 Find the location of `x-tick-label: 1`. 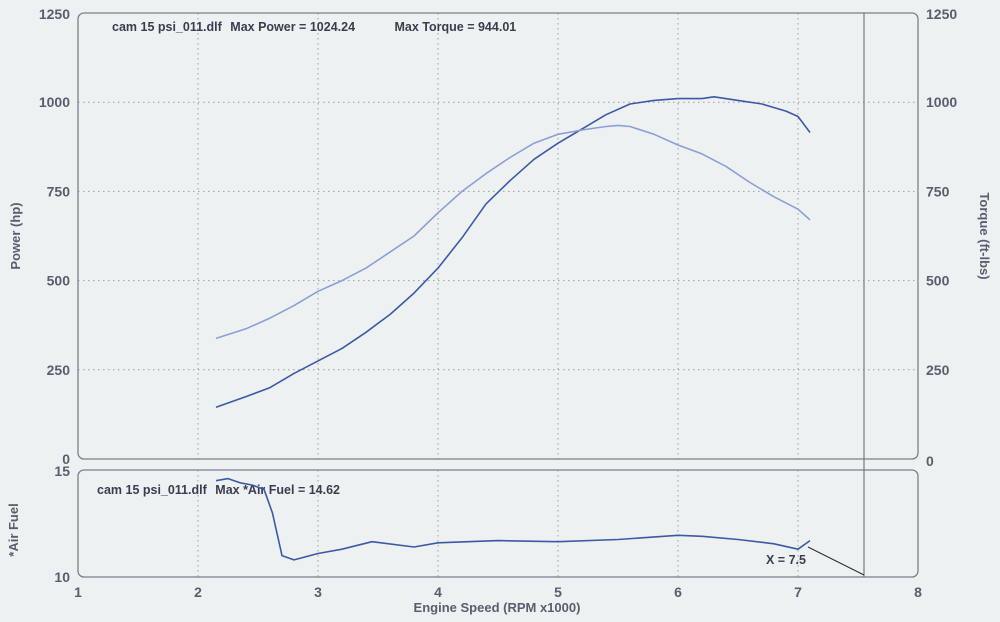

x-tick-label: 1 is located at coordinates (78, 592).